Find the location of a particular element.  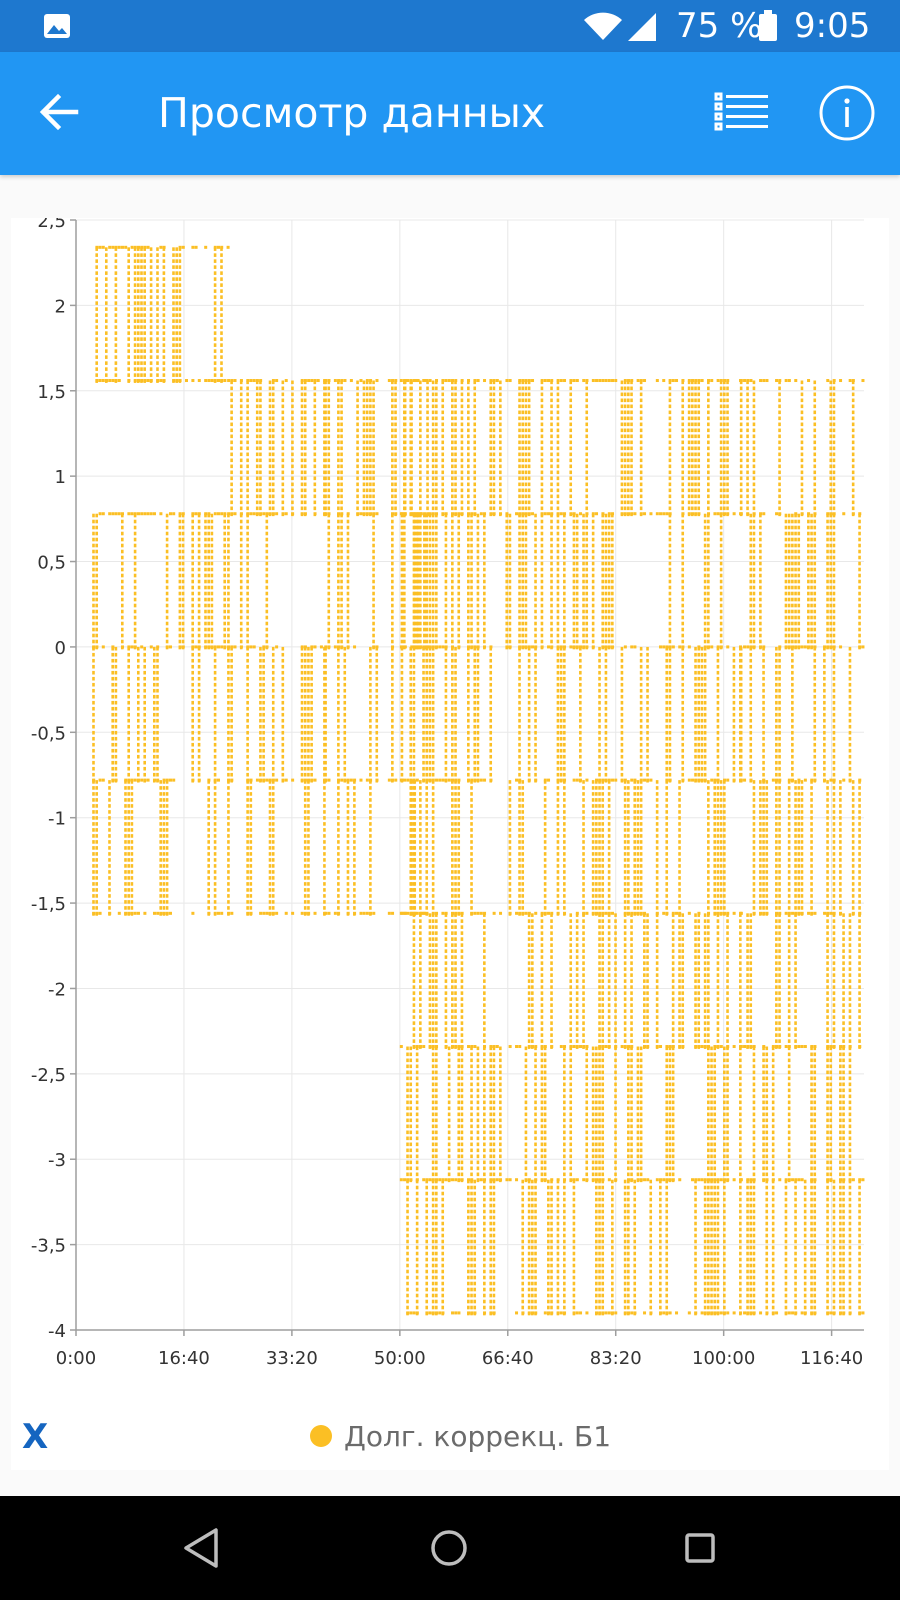

info-icon is located at coordinates (847, 113).